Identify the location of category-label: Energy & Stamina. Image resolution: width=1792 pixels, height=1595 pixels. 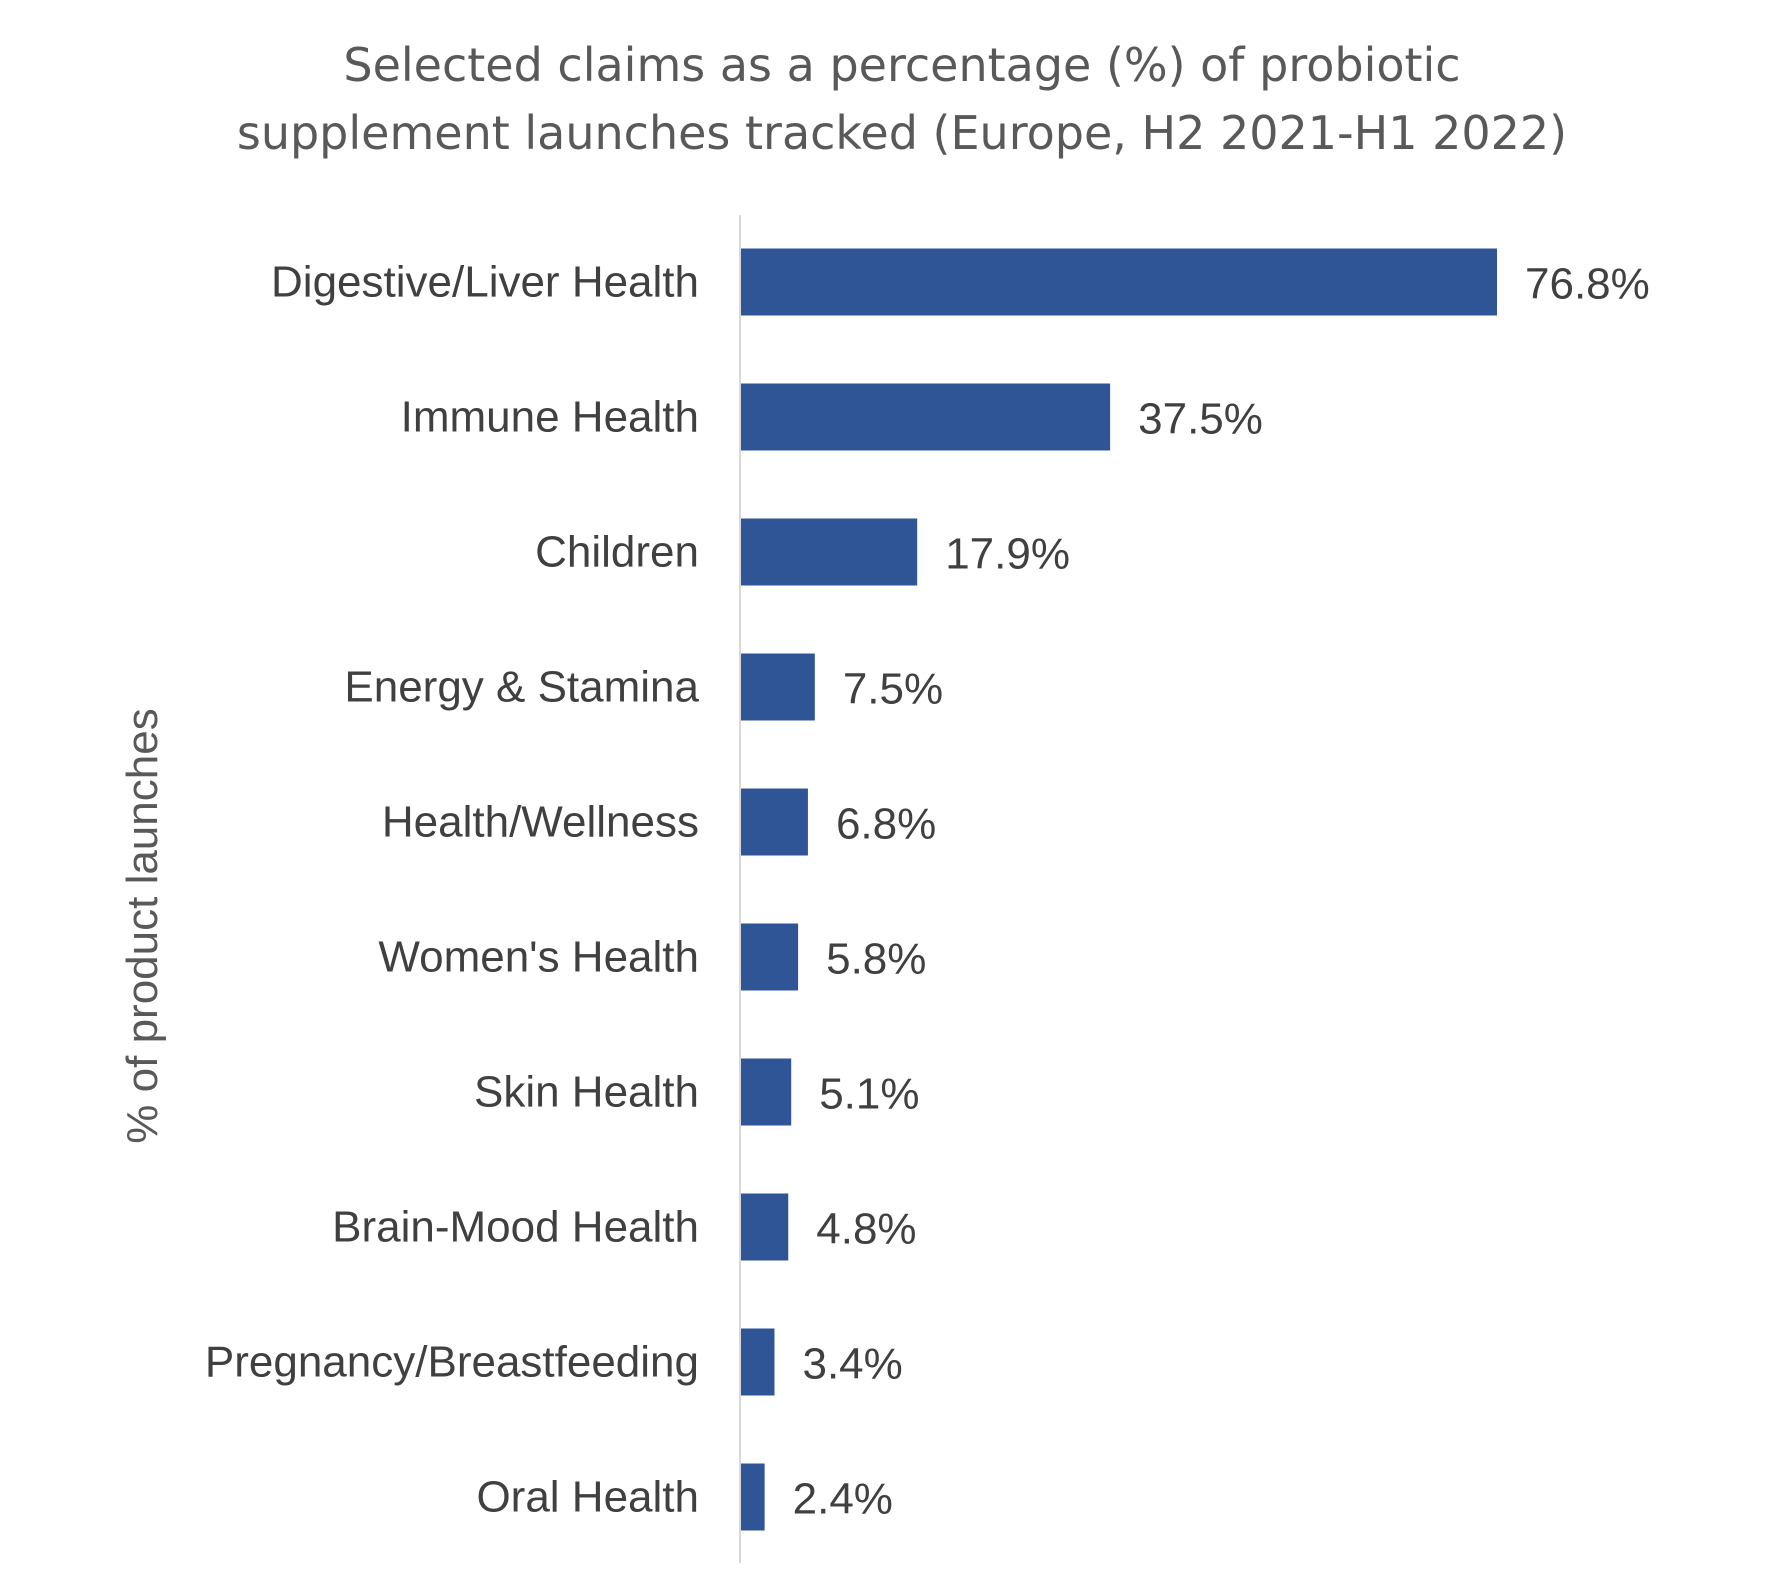
(521, 687).